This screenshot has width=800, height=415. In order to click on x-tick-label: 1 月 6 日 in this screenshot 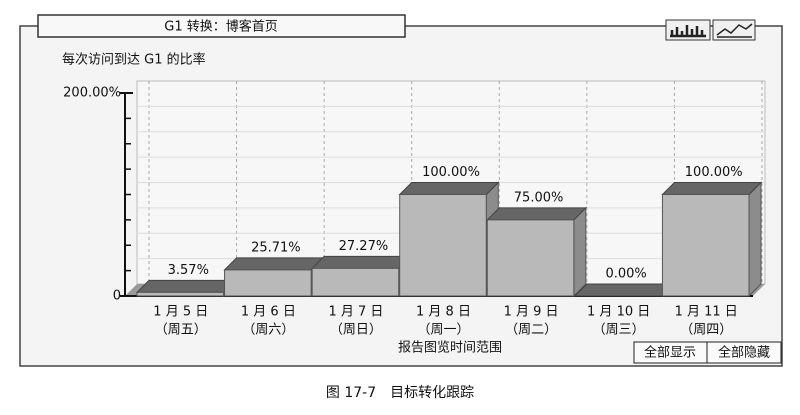, I will do `click(268, 312)`.